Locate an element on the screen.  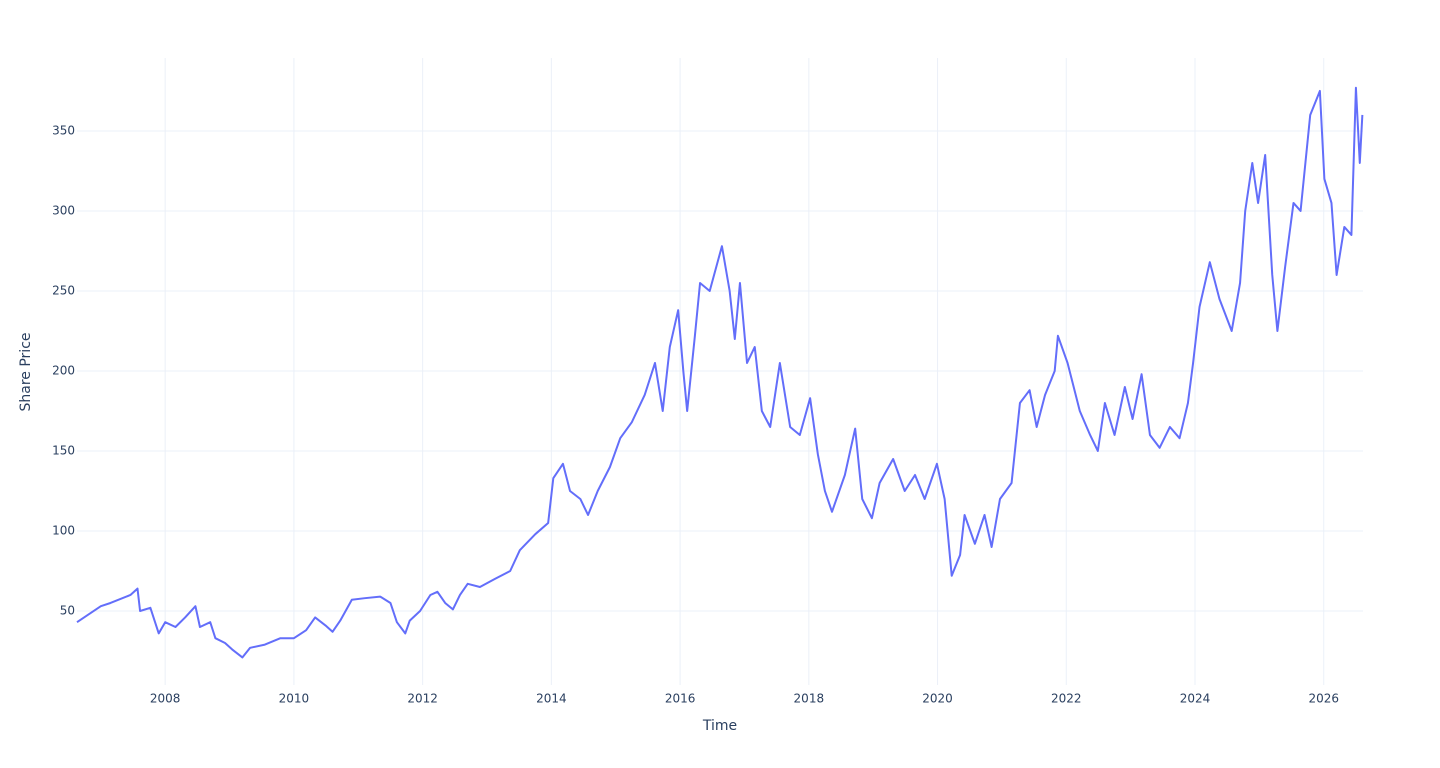
y-tick-label: 350 is located at coordinates (63, 130).